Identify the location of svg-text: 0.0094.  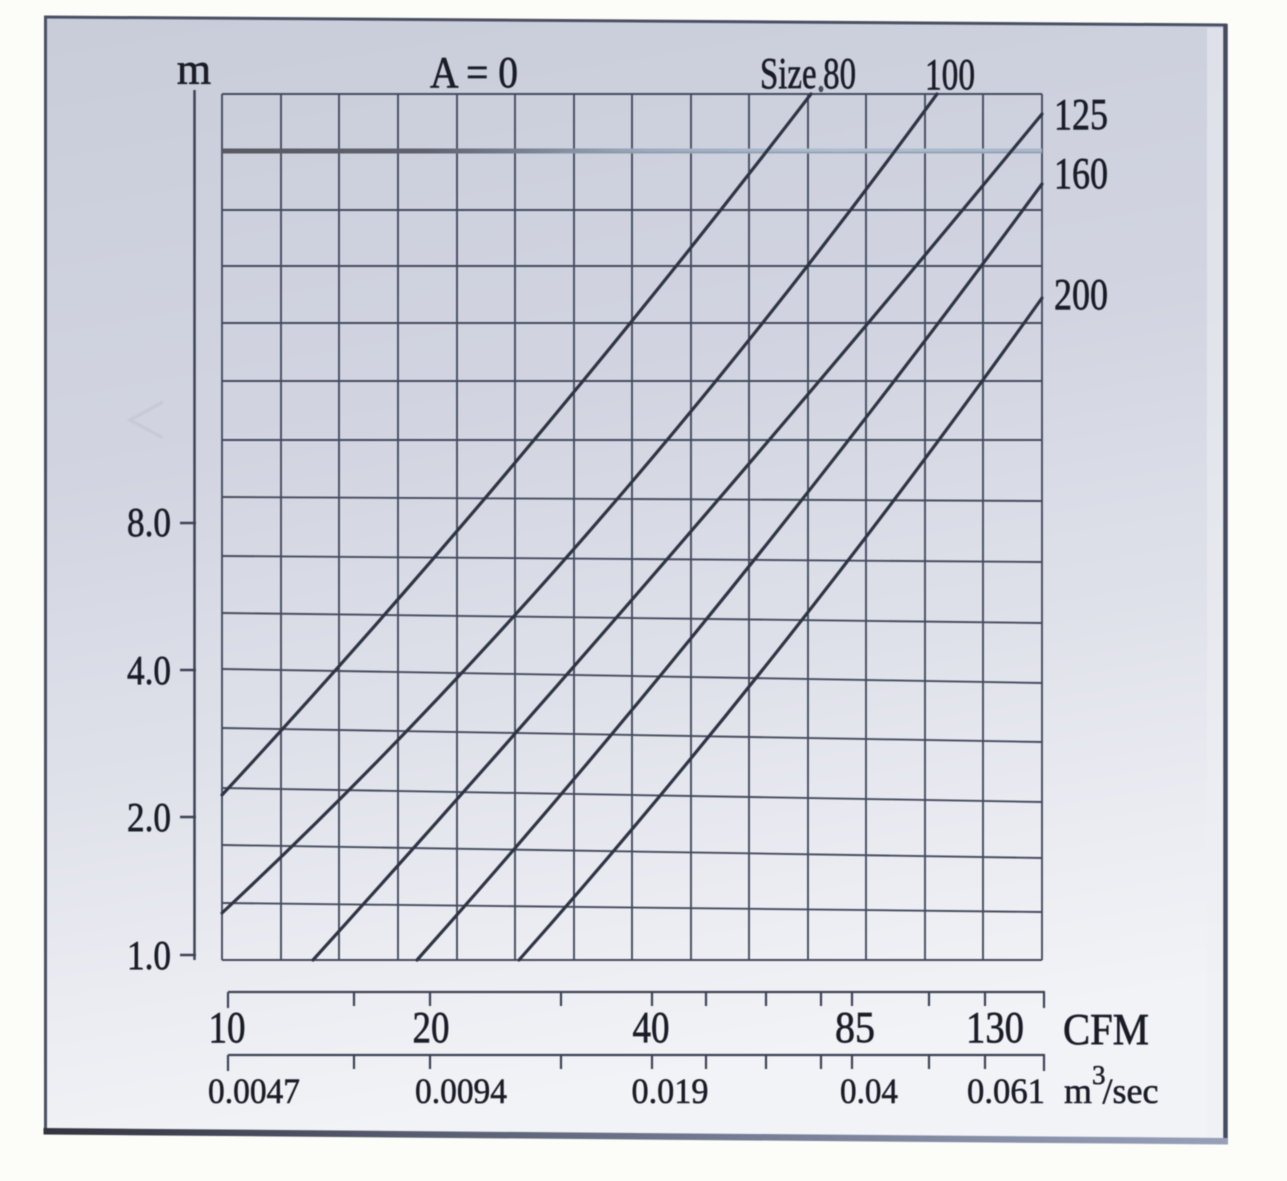
(461, 1091).